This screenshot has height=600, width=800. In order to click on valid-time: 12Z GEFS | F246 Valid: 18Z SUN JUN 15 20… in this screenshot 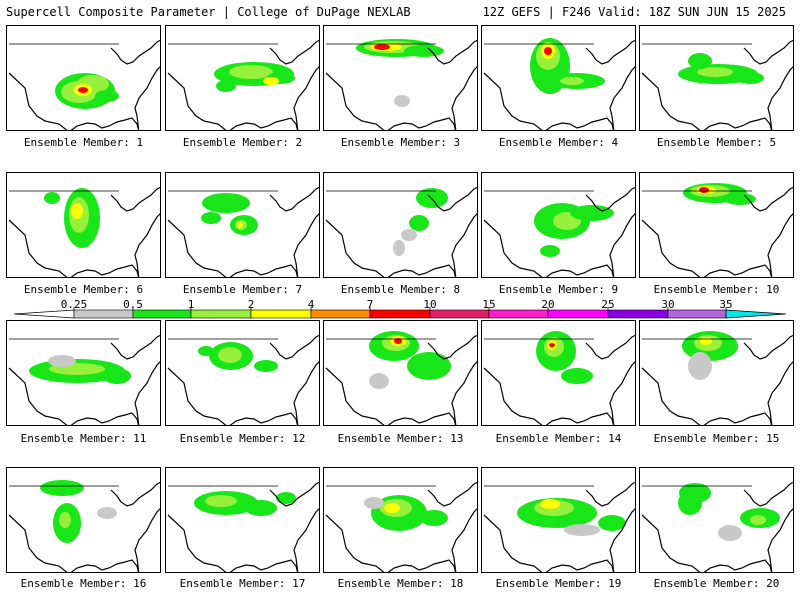, I will do `click(634, 12)`.